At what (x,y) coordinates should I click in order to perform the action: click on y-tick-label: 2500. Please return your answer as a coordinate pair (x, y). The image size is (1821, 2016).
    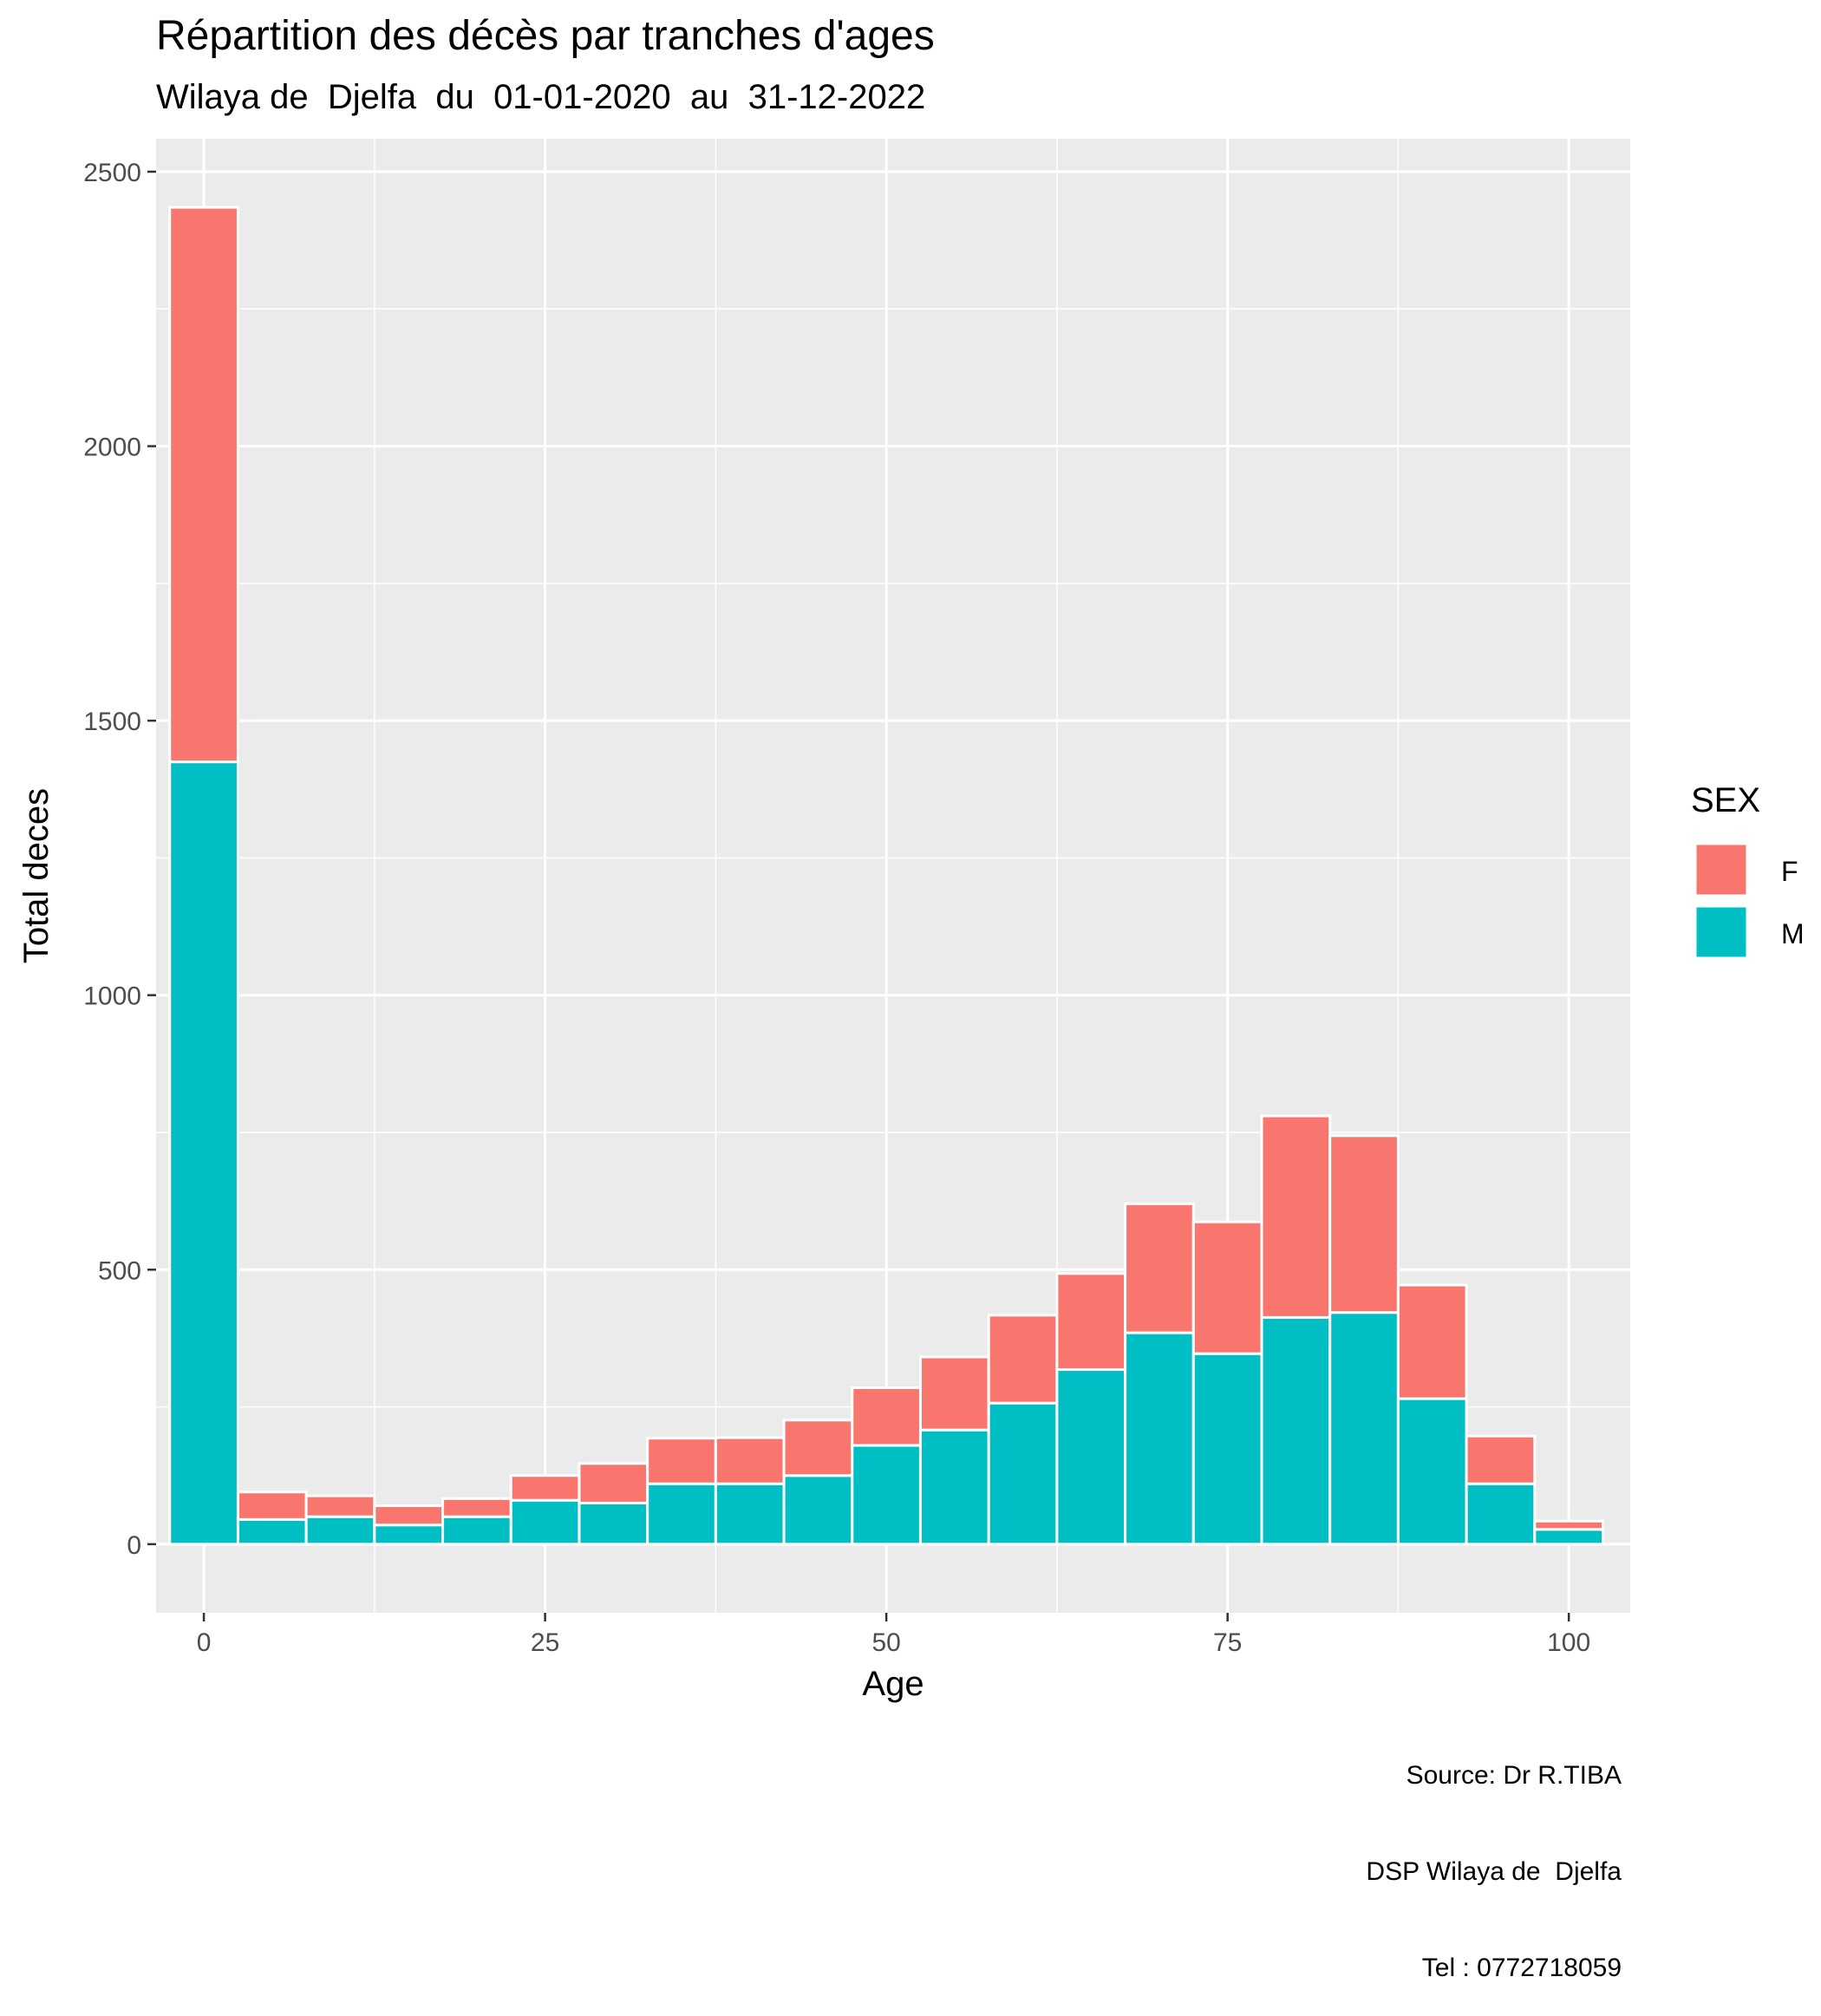
    Looking at the image, I should click on (112, 173).